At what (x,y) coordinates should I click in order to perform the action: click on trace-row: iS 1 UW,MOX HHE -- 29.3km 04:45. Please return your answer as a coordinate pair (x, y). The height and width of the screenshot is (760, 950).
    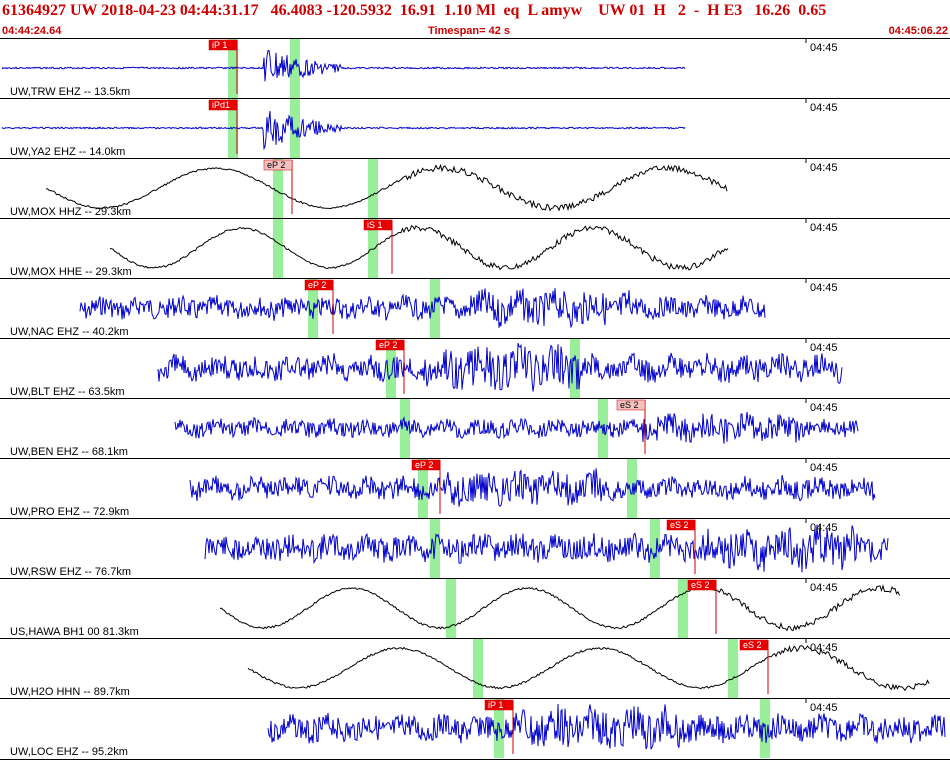
    Looking at the image, I should click on (475, 248).